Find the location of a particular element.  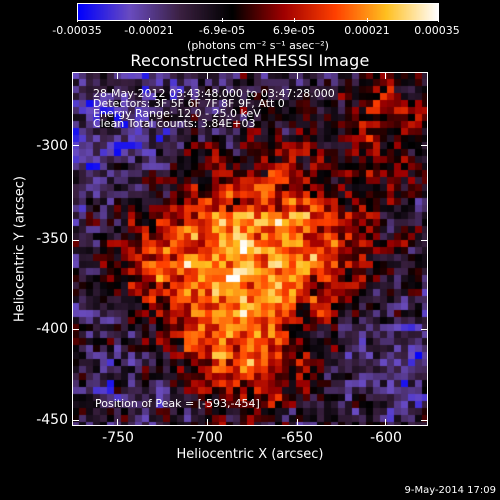

x-tick-label: -650 is located at coordinates (297, 438).